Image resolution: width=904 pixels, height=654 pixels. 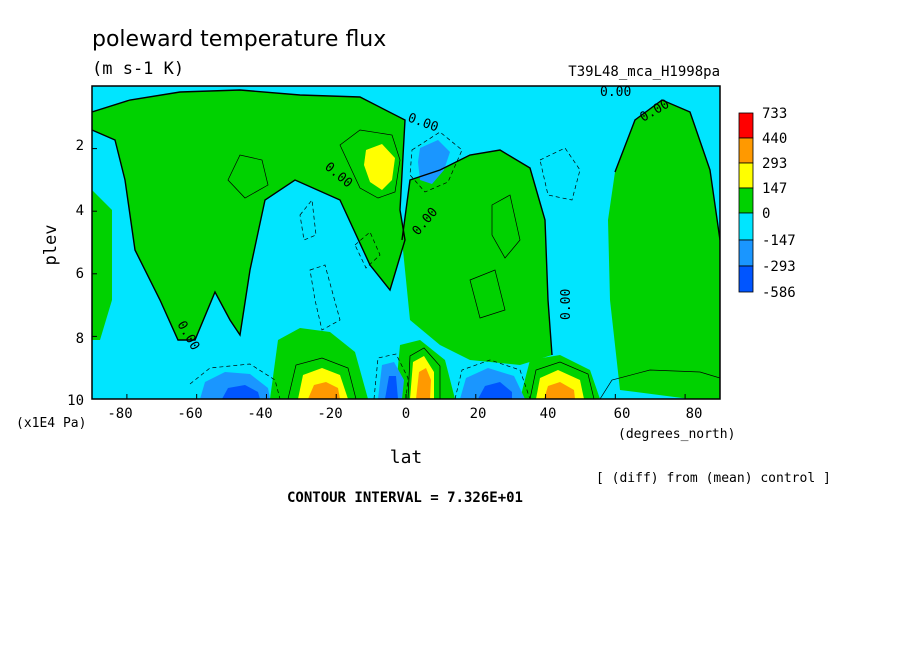 I want to click on x-axis-label: lat, so click(x=406, y=457).